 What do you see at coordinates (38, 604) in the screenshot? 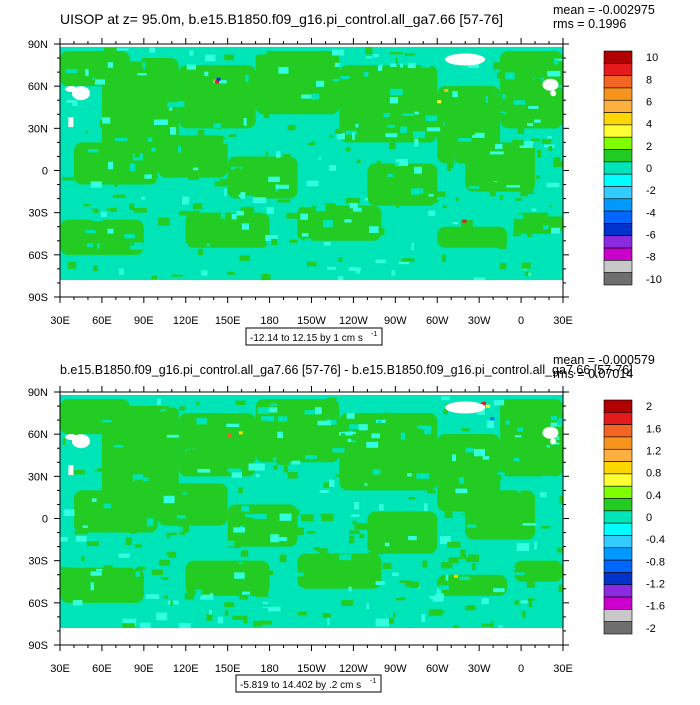
I see `y-tick-label: 60S` at bounding box center [38, 604].